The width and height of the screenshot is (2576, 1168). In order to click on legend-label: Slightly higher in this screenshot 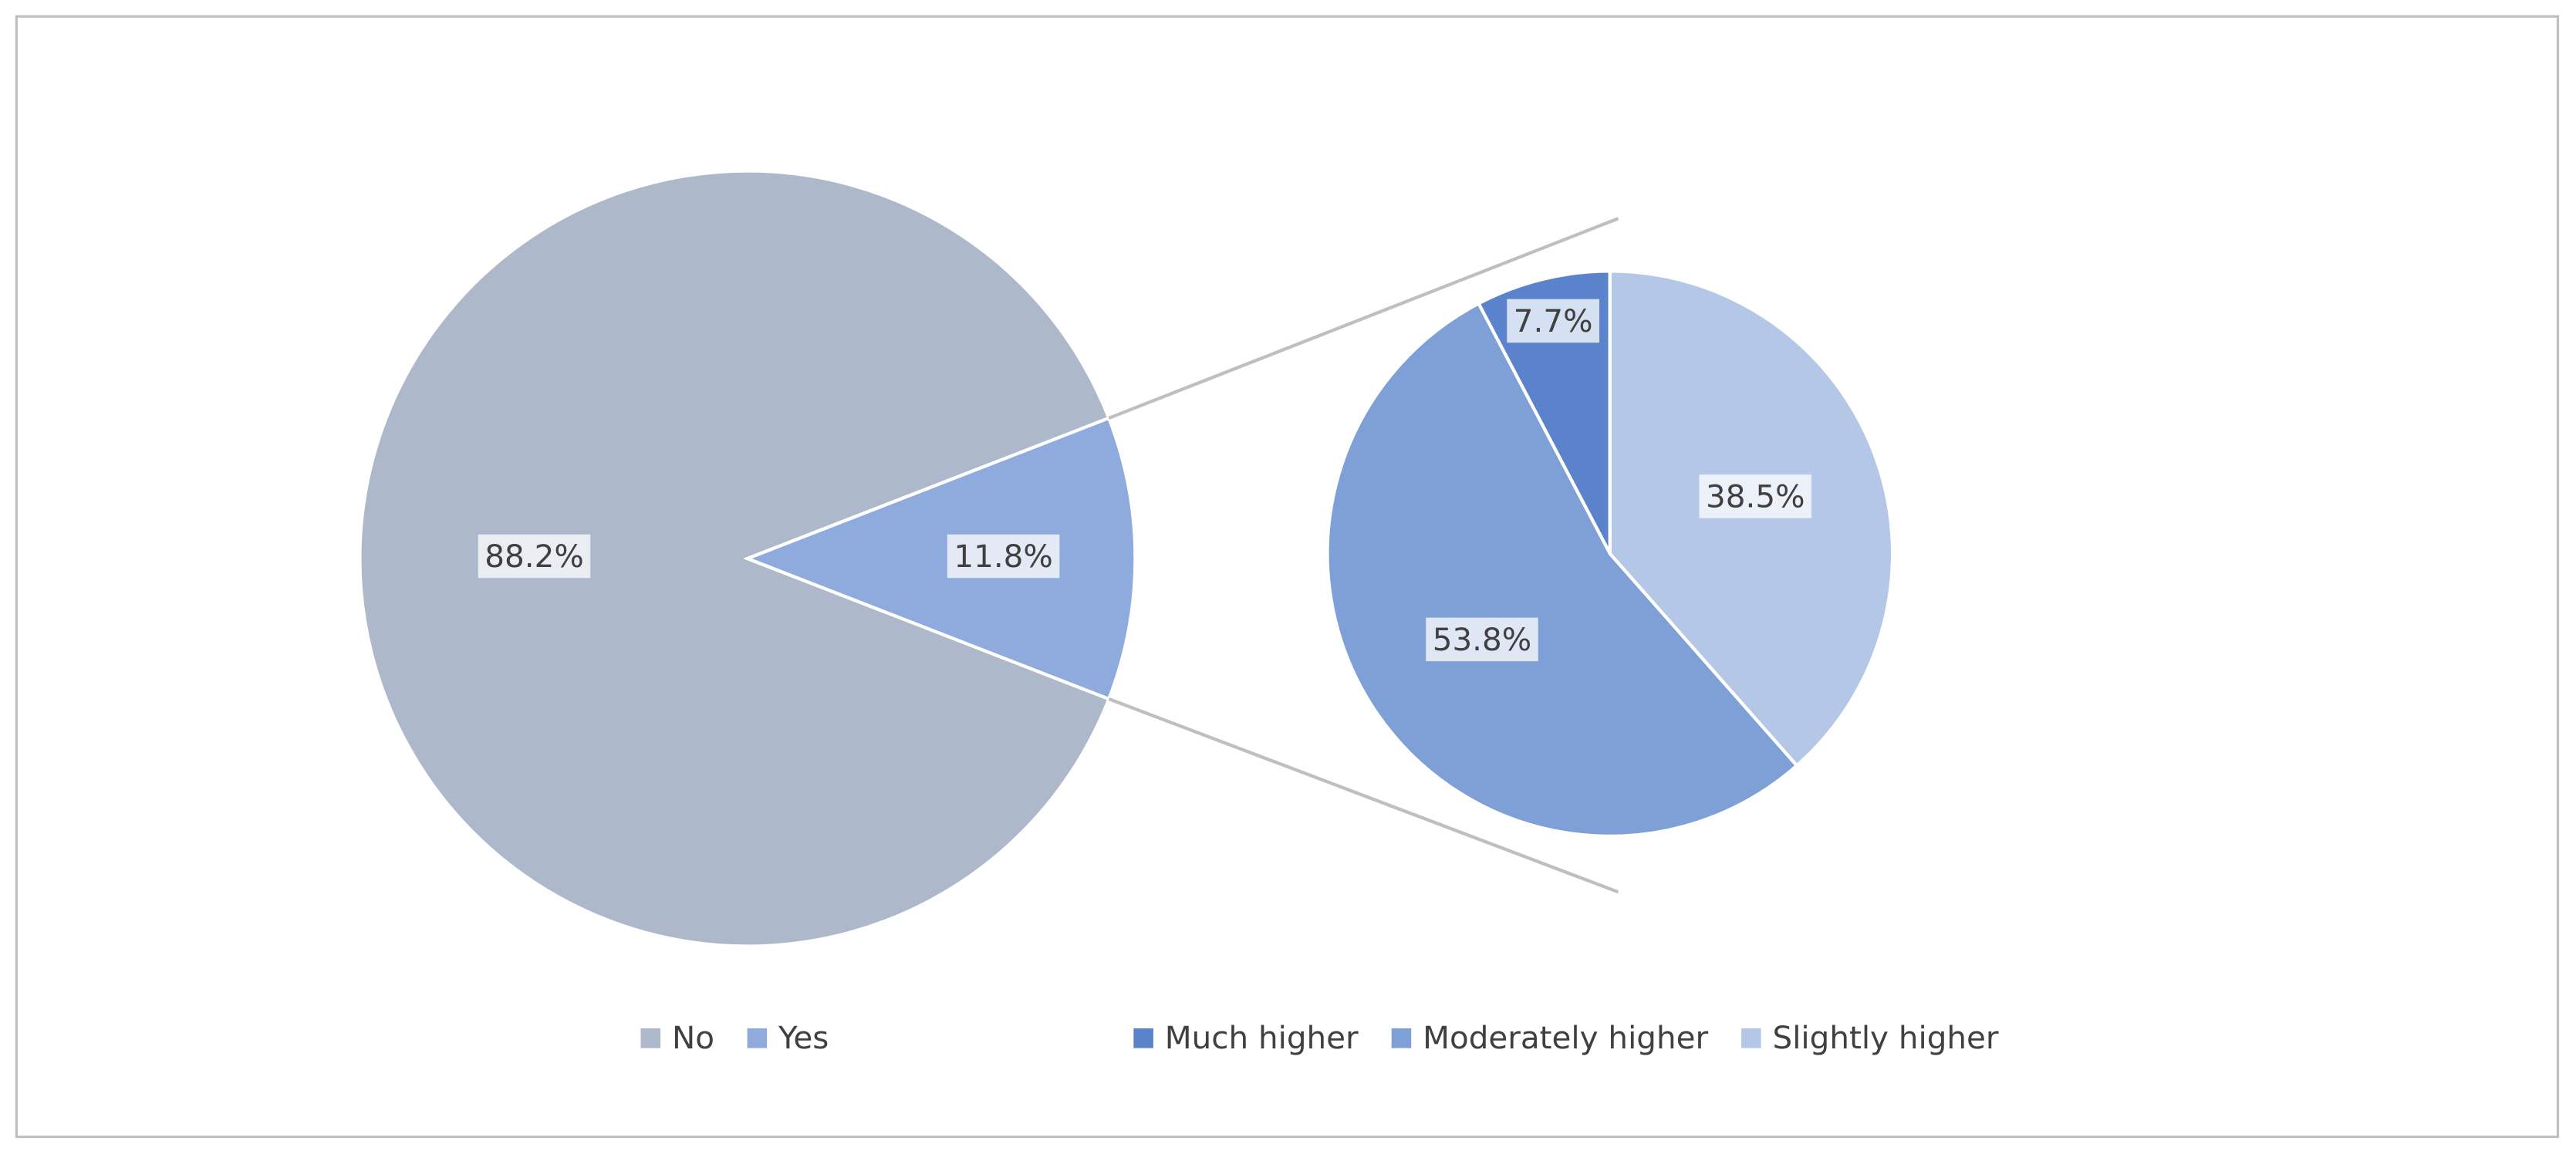, I will do `click(1886, 1037)`.